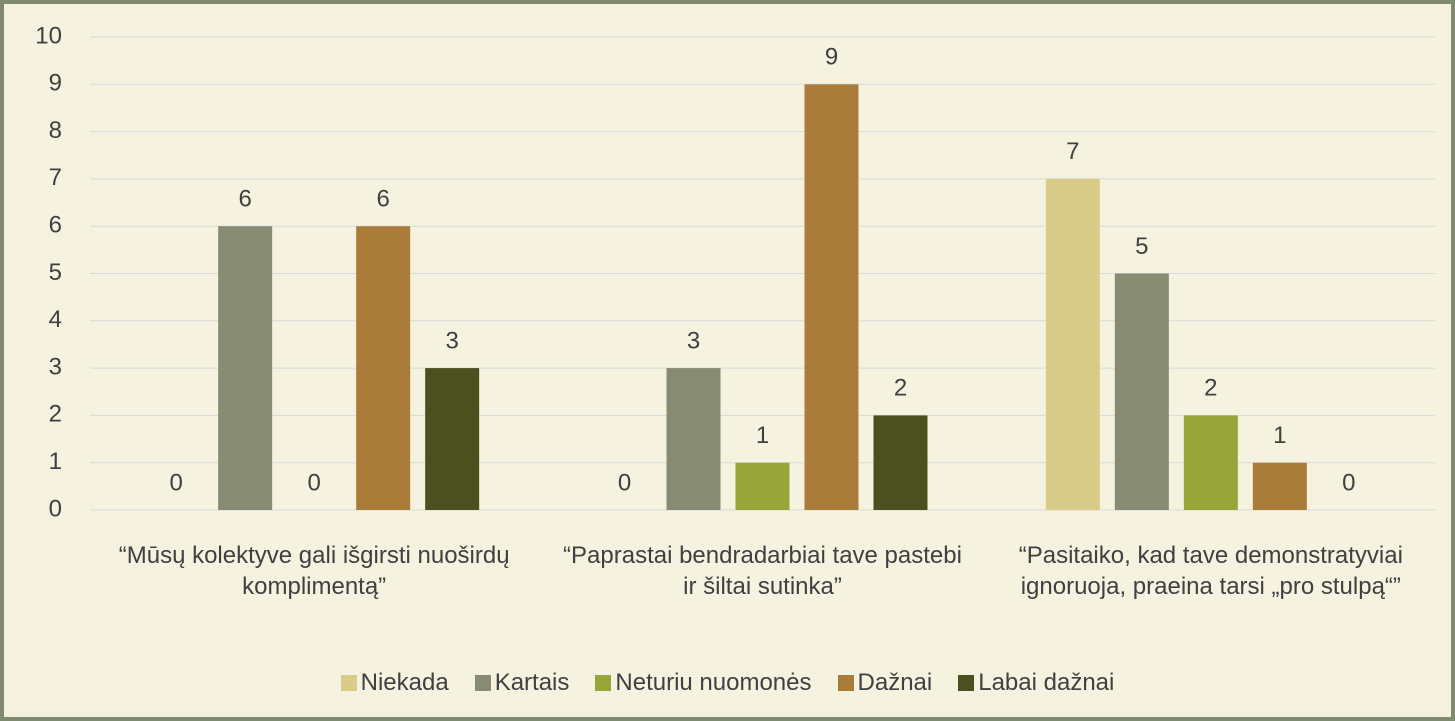 This screenshot has width=1455, height=721. What do you see at coordinates (55, 319) in the screenshot?
I see `y-tick-label: 4` at bounding box center [55, 319].